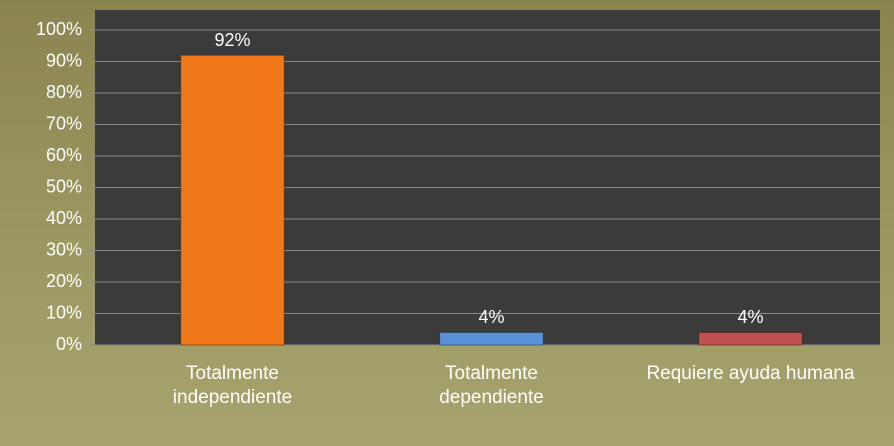 This screenshot has height=446, width=894. Describe the element at coordinates (64, 123) in the screenshot. I see `y-tick-label: 70%` at that location.